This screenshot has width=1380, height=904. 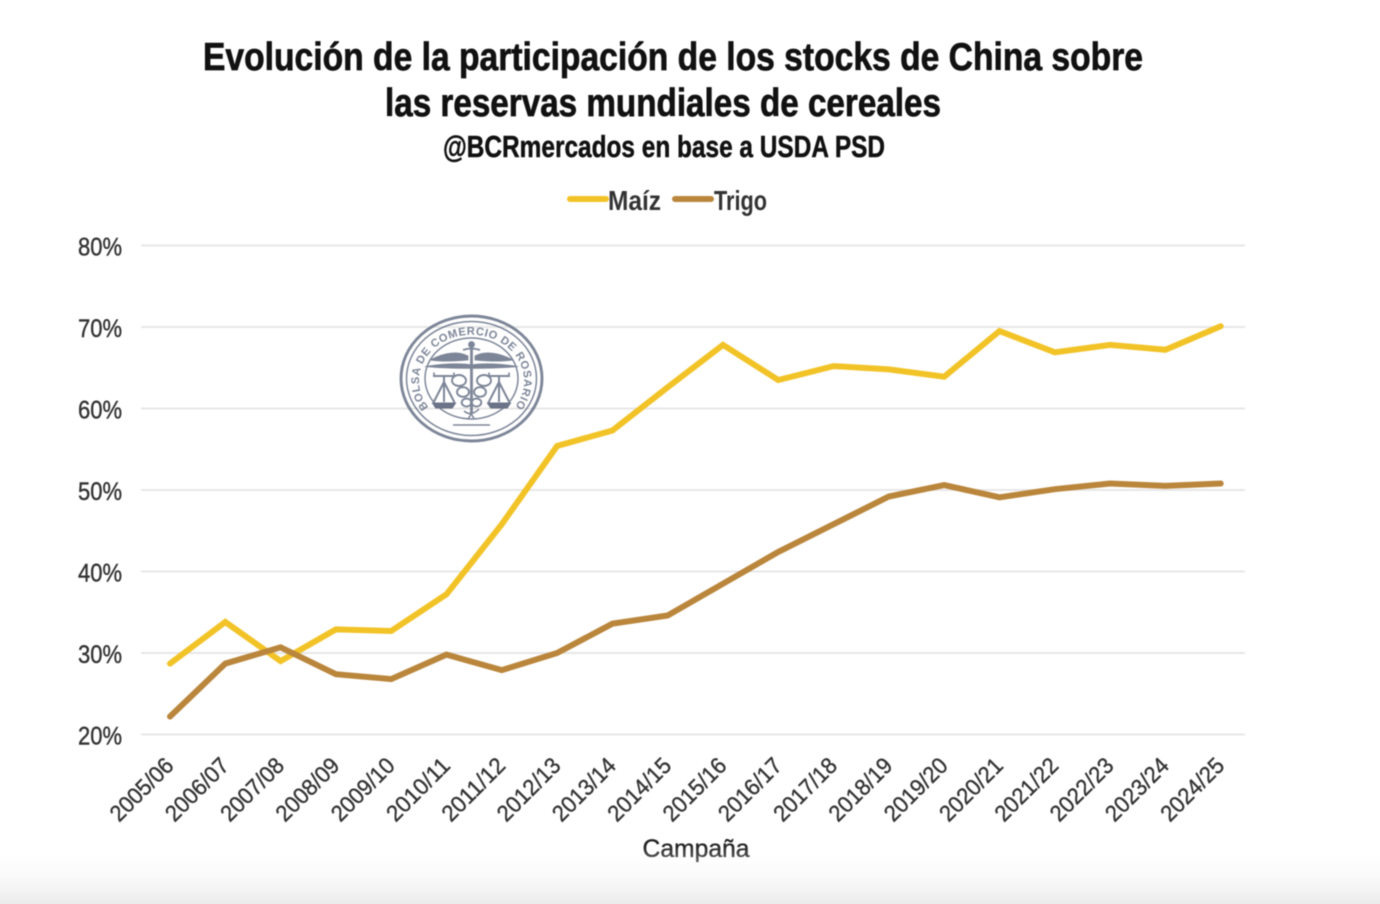 What do you see at coordinates (100, 248) in the screenshot?
I see `svg-text: 80%` at bounding box center [100, 248].